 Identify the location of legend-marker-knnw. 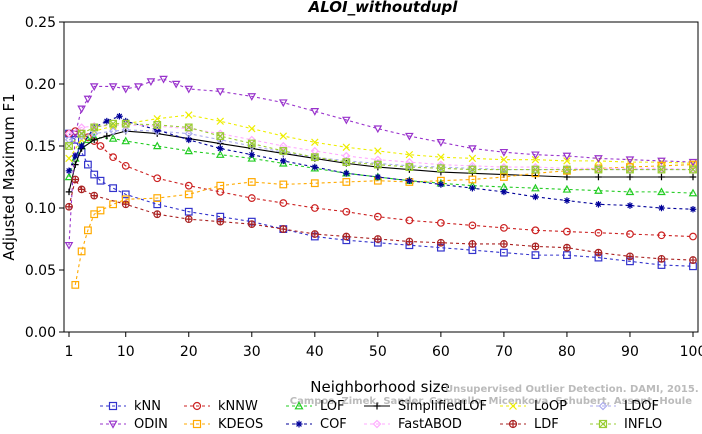
(197, 406).